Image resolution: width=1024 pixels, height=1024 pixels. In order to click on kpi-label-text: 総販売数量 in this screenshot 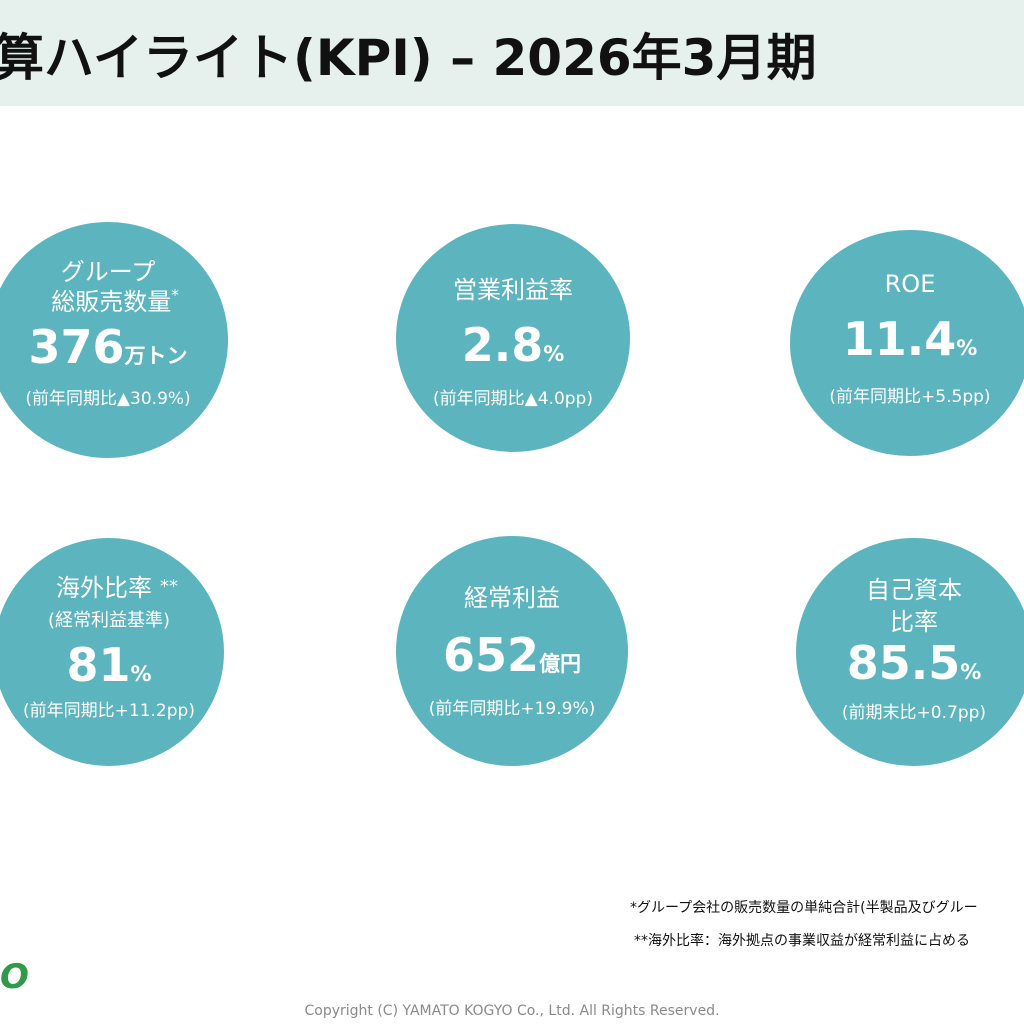, I will do `click(111, 302)`.